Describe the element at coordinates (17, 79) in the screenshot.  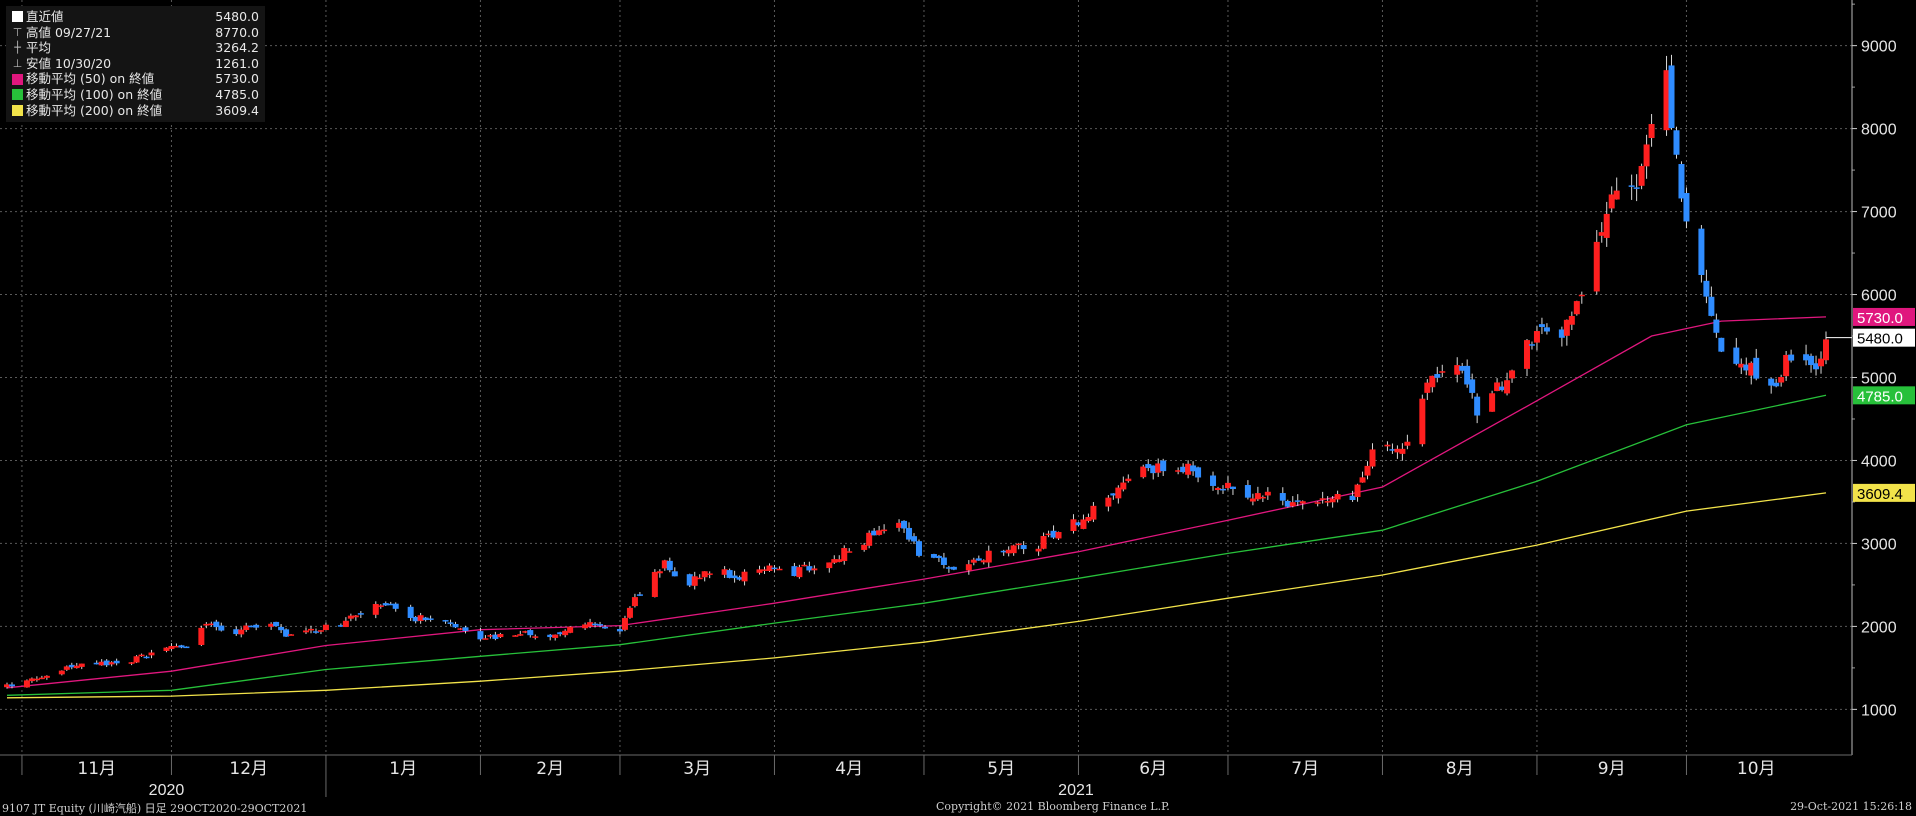
I see `ma50-swatch` at that location.